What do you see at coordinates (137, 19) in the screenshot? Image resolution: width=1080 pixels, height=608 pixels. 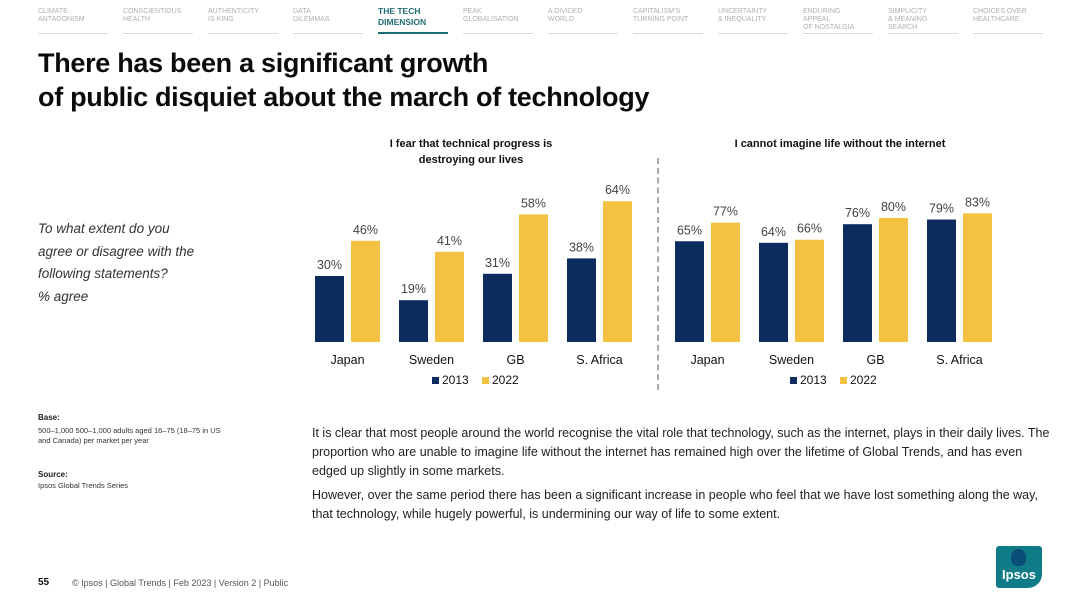 I see `nav-label: HEALTH` at bounding box center [137, 19].